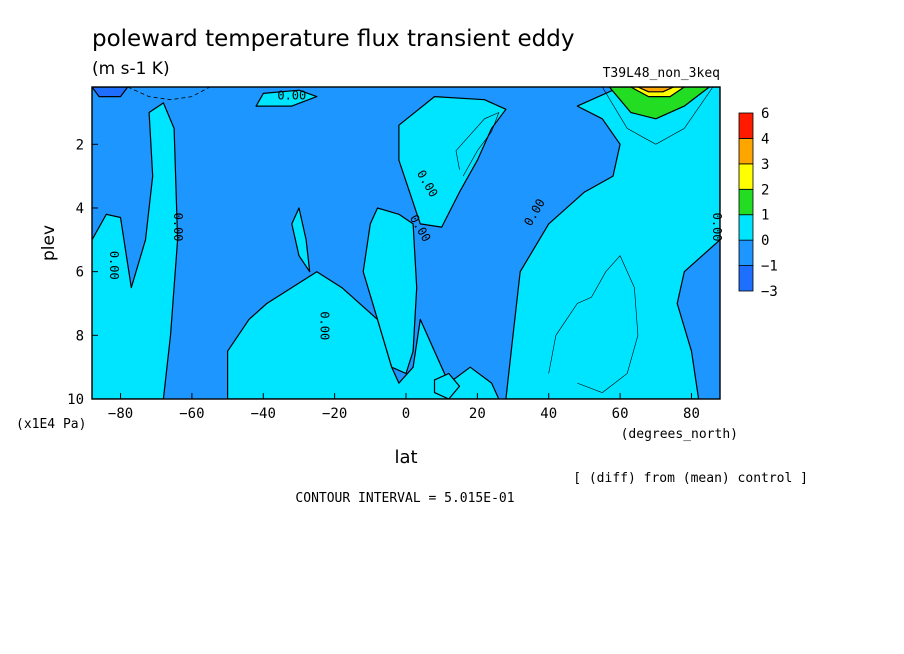 Image resolution: width=904 pixels, height=654 pixels. I want to click on contour-interval: CONTOUR INTERVAL = 5.015E-01, so click(404, 498).